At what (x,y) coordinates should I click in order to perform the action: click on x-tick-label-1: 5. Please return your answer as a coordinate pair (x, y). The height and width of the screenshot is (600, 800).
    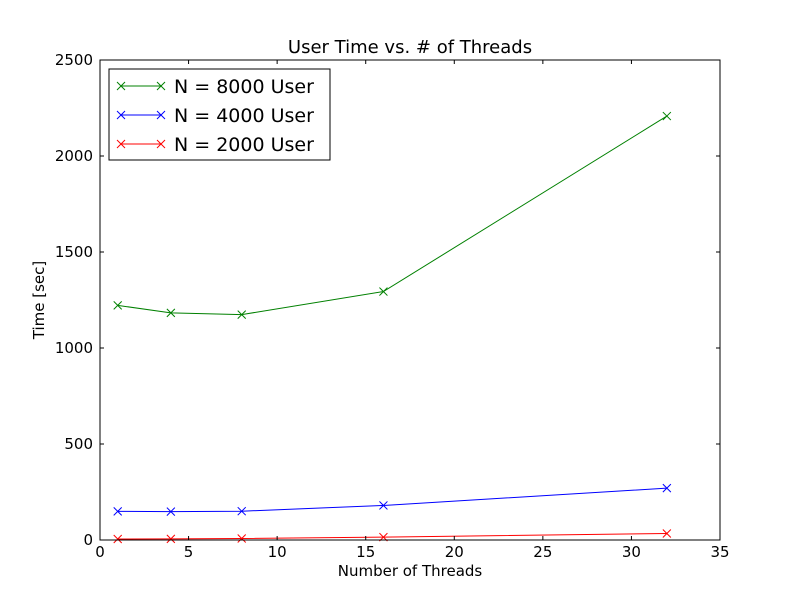
    Looking at the image, I should click on (189, 552).